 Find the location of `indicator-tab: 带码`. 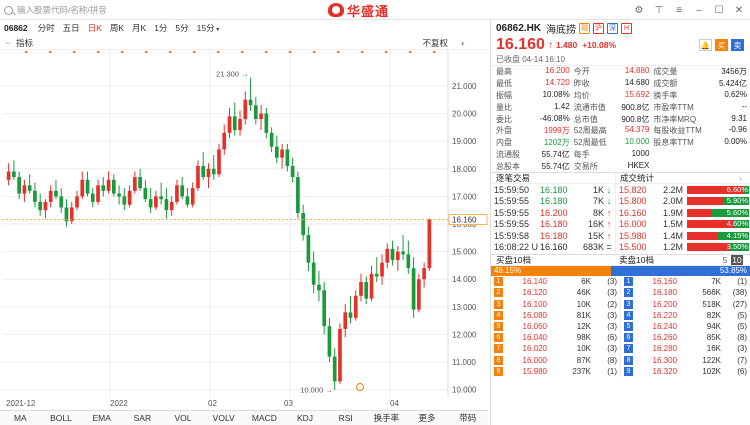

indicator-tab: 带码 is located at coordinates (468, 418).